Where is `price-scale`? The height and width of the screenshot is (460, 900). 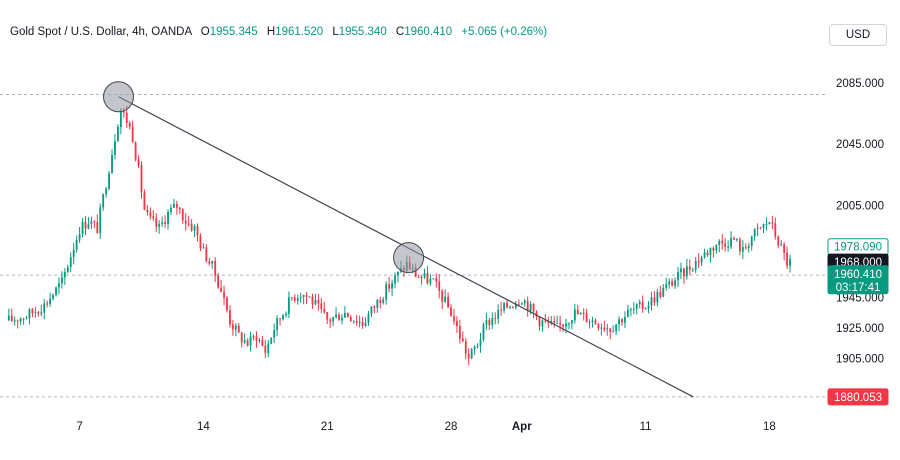 price-scale is located at coordinates (863, 227).